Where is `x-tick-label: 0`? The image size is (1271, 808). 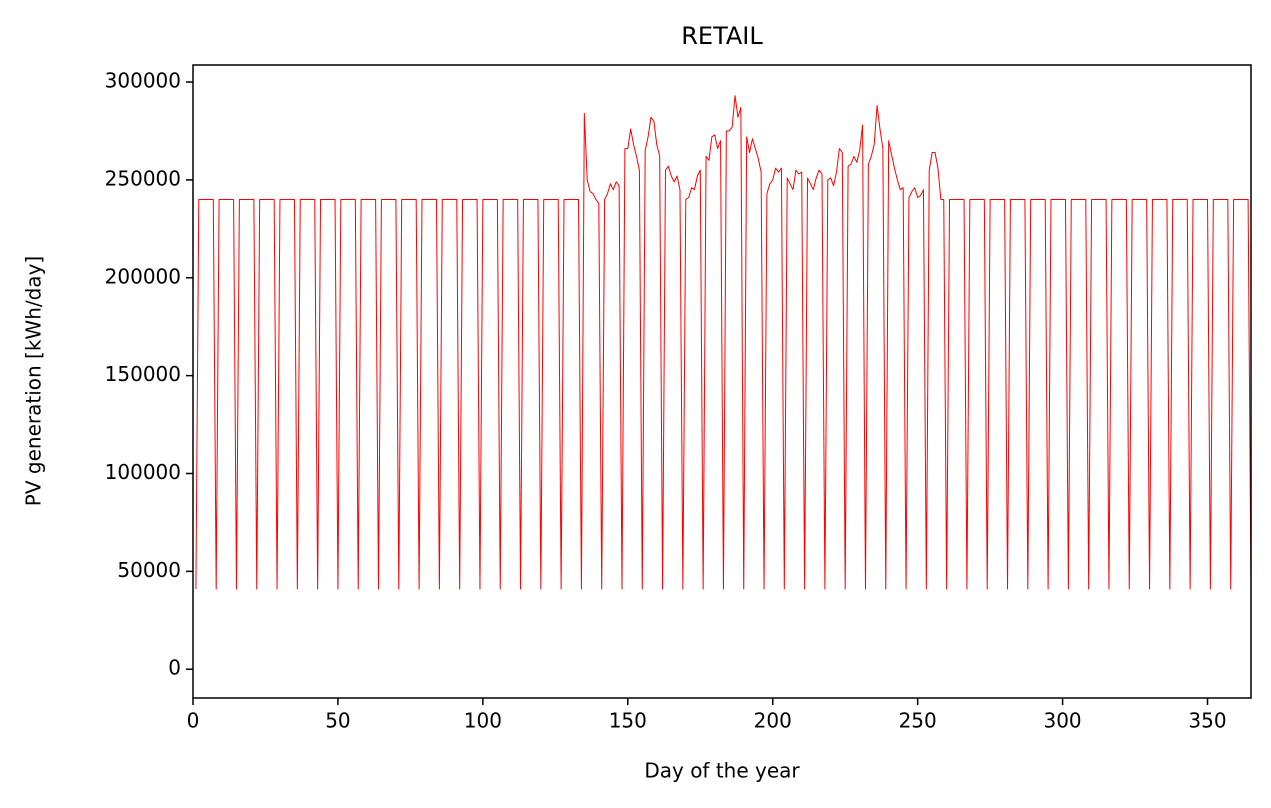
x-tick-label: 0 is located at coordinates (193, 721).